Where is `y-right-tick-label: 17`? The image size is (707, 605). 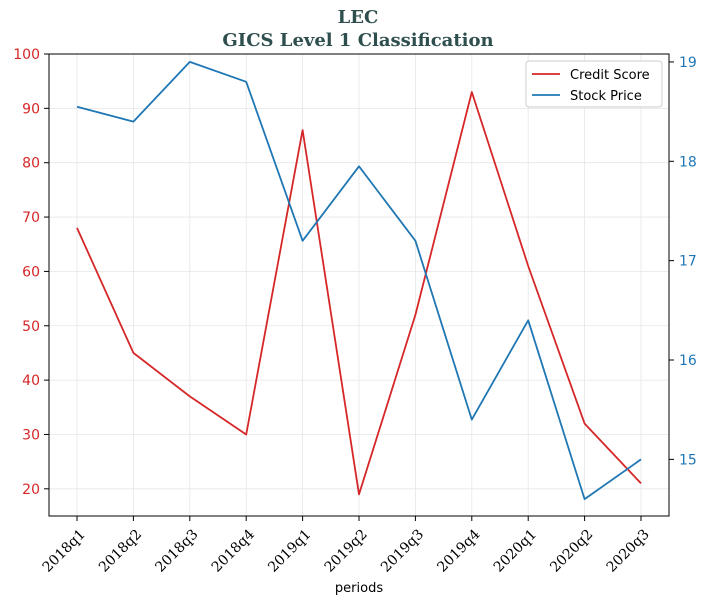 y-right-tick-label: 17 is located at coordinates (688, 262).